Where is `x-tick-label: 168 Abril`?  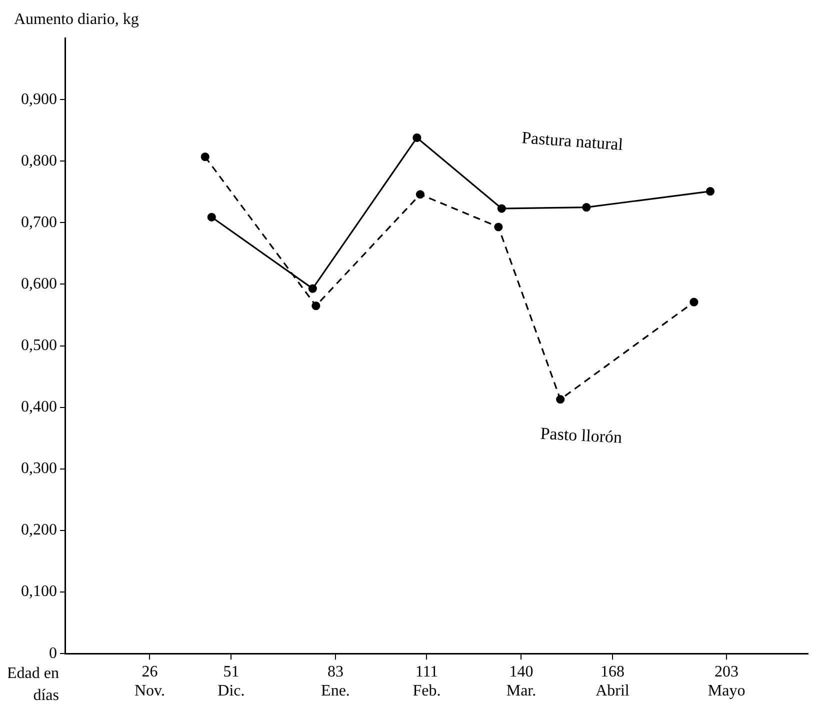
x-tick-label: 168 Abril is located at coordinates (613, 681).